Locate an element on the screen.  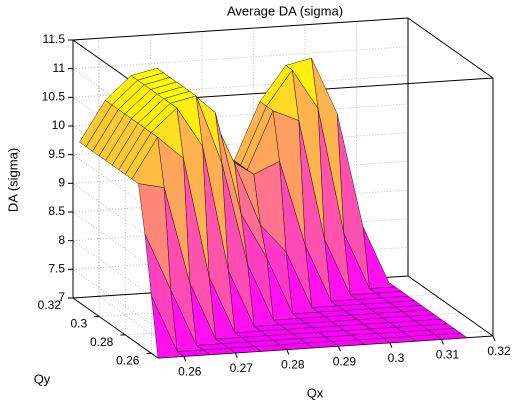
surface-patch is located at coordinates (168, 327).